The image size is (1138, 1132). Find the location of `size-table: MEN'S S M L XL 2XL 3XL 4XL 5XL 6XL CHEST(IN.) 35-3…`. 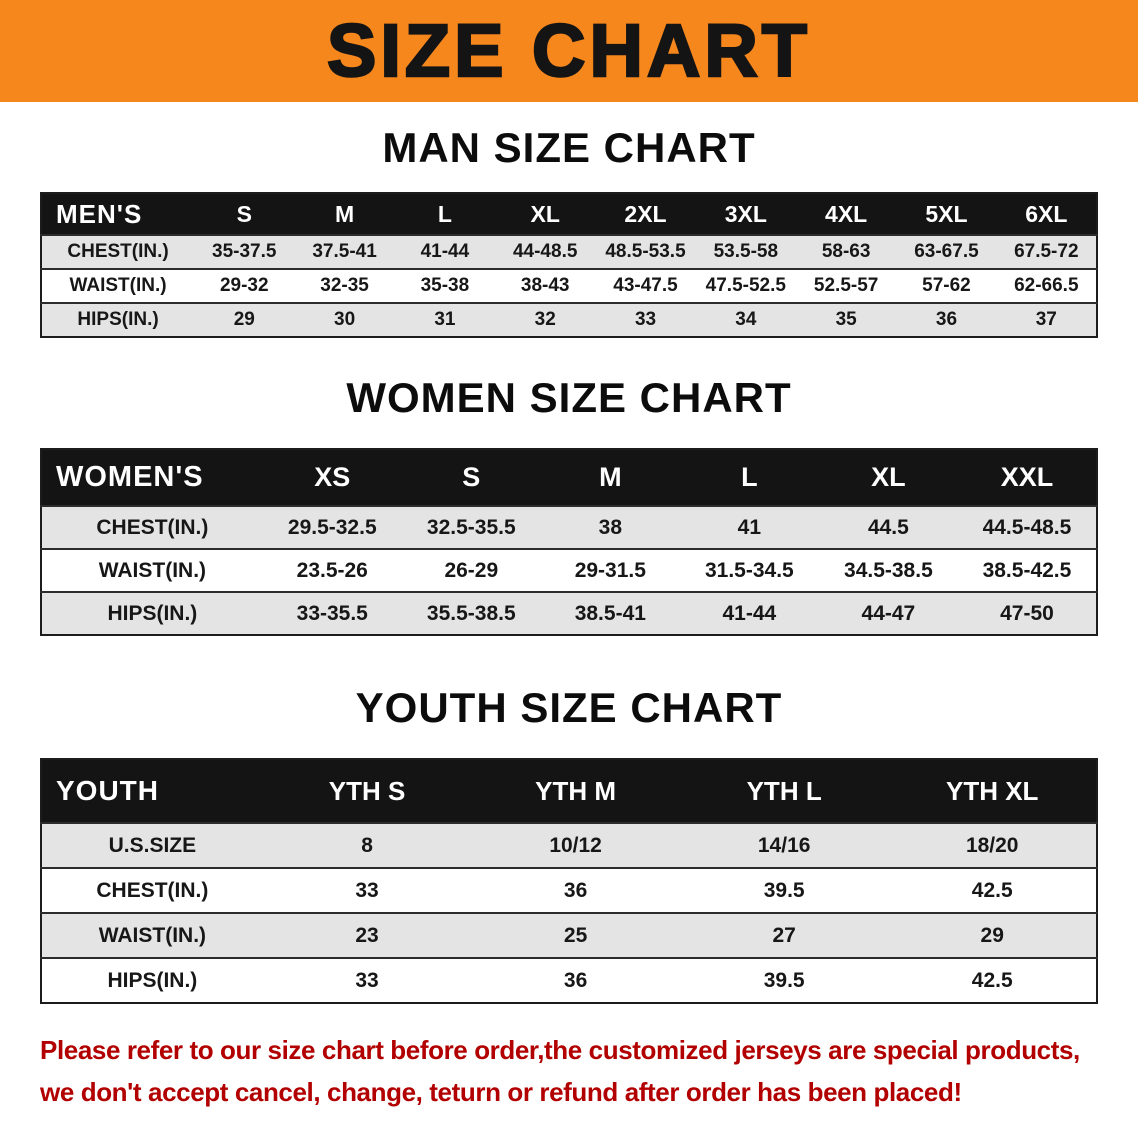

size-table: MEN'S S M L XL 2XL 3XL 4XL 5XL 6XL CHEST(IN.) 35-3… is located at coordinates (569, 265).